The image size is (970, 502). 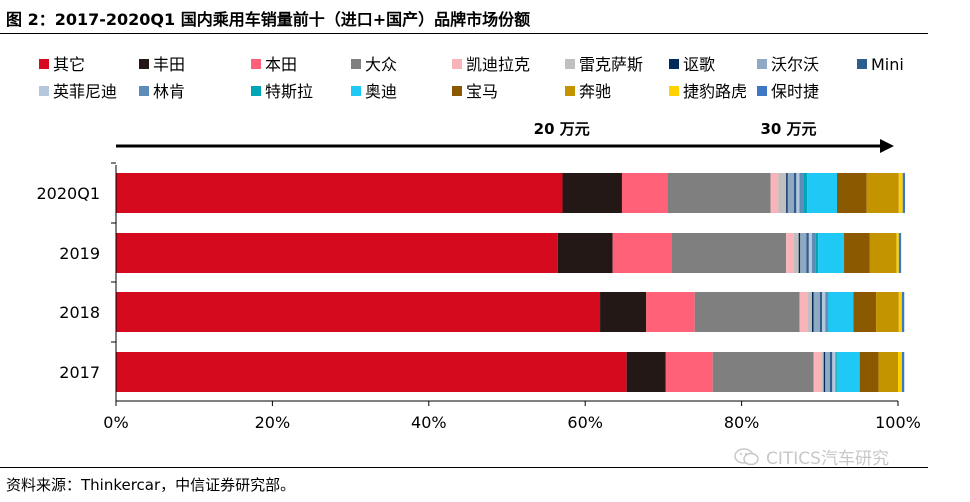 I want to click on legend-label: Mini, so click(x=887, y=64).